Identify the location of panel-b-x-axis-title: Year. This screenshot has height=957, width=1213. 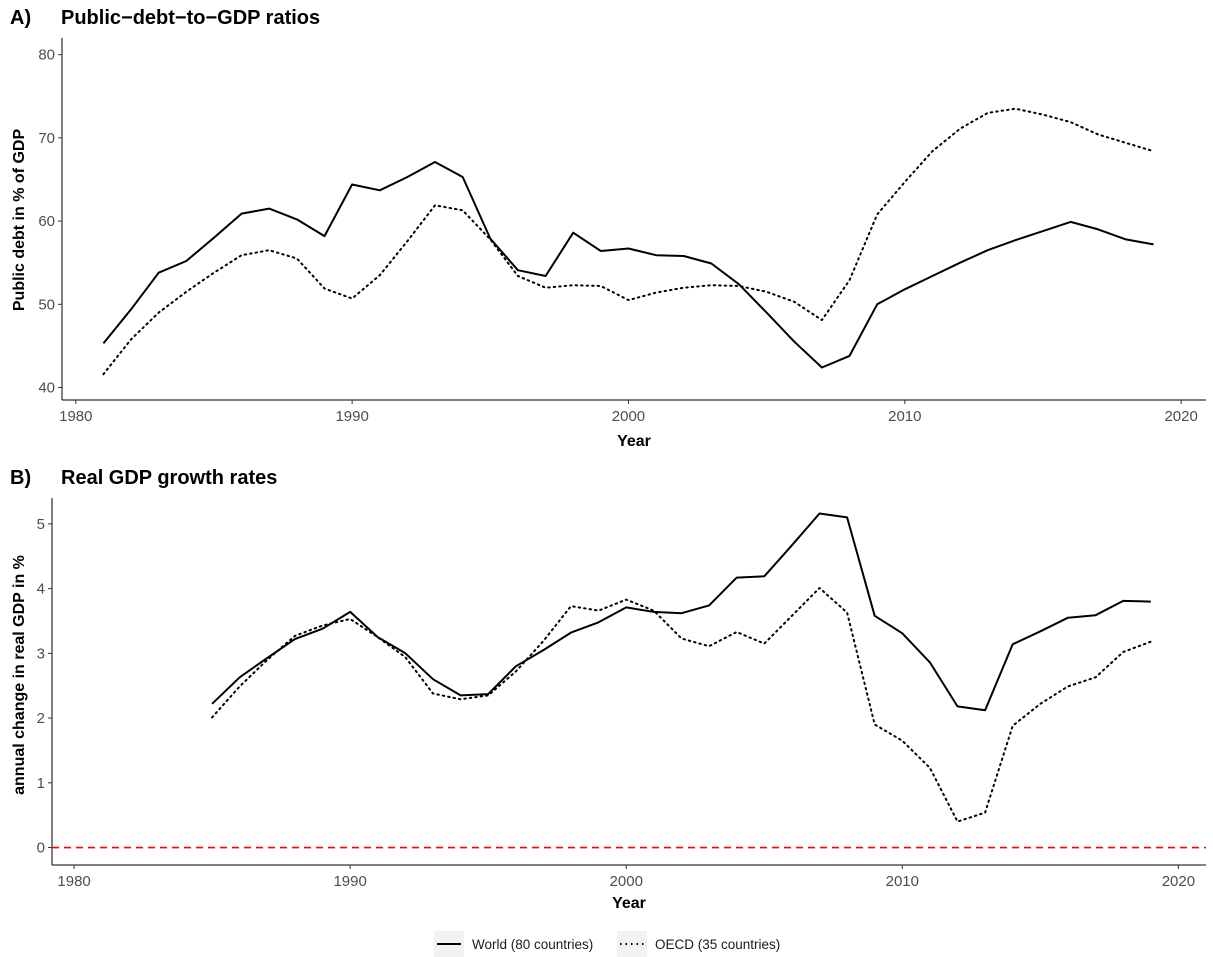
(629, 903).